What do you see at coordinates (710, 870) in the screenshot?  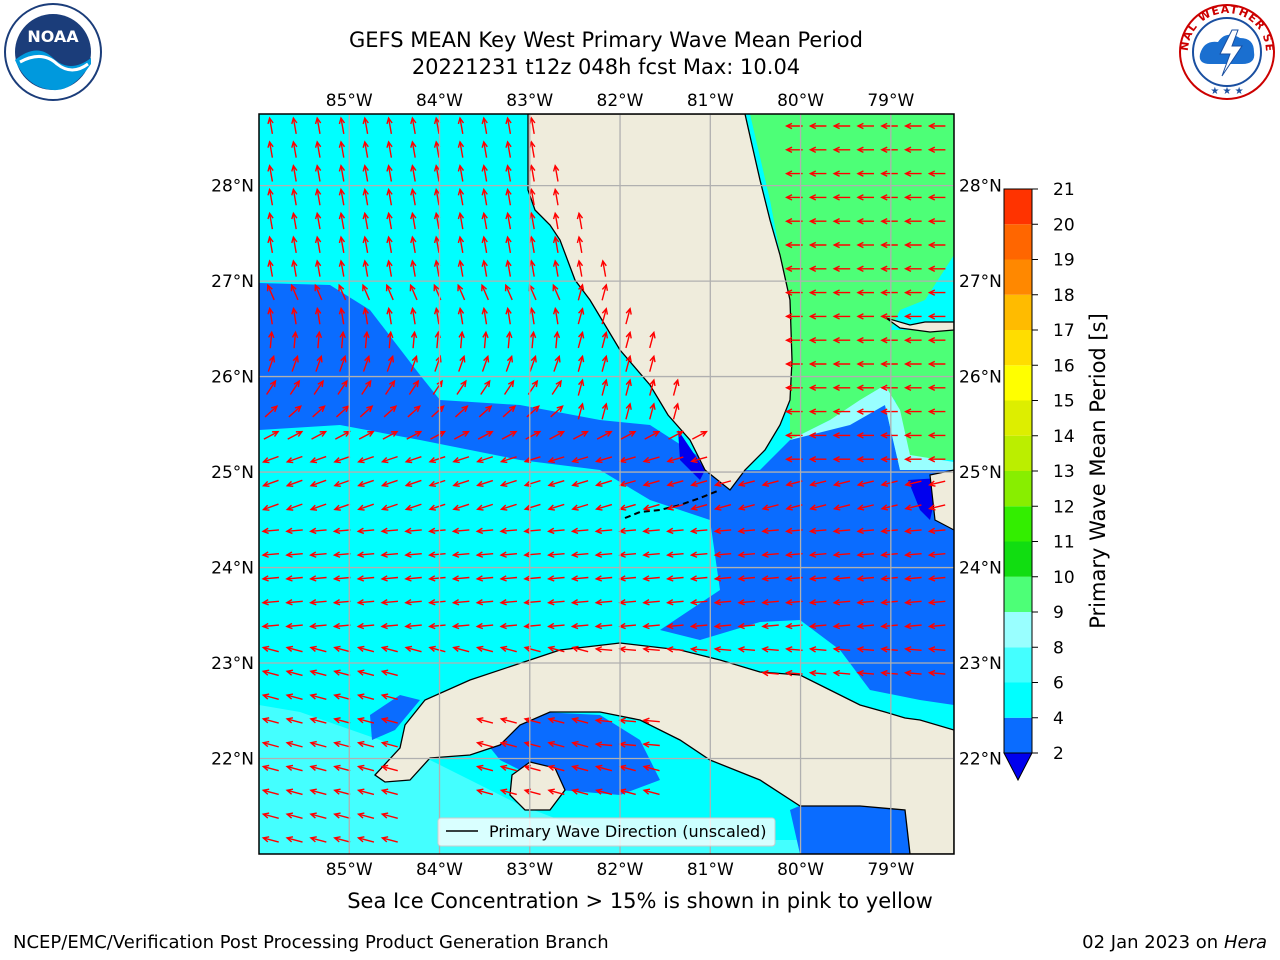 I see `lon-tick-label-bottom: 81°W` at bounding box center [710, 870].